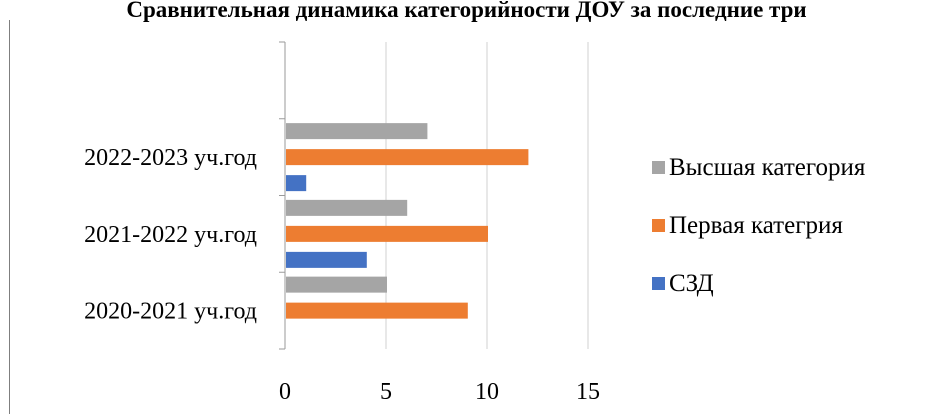 The height and width of the screenshot is (414, 933). I want to click on y-category-label: 2021-2022 уч.год, so click(170, 235).